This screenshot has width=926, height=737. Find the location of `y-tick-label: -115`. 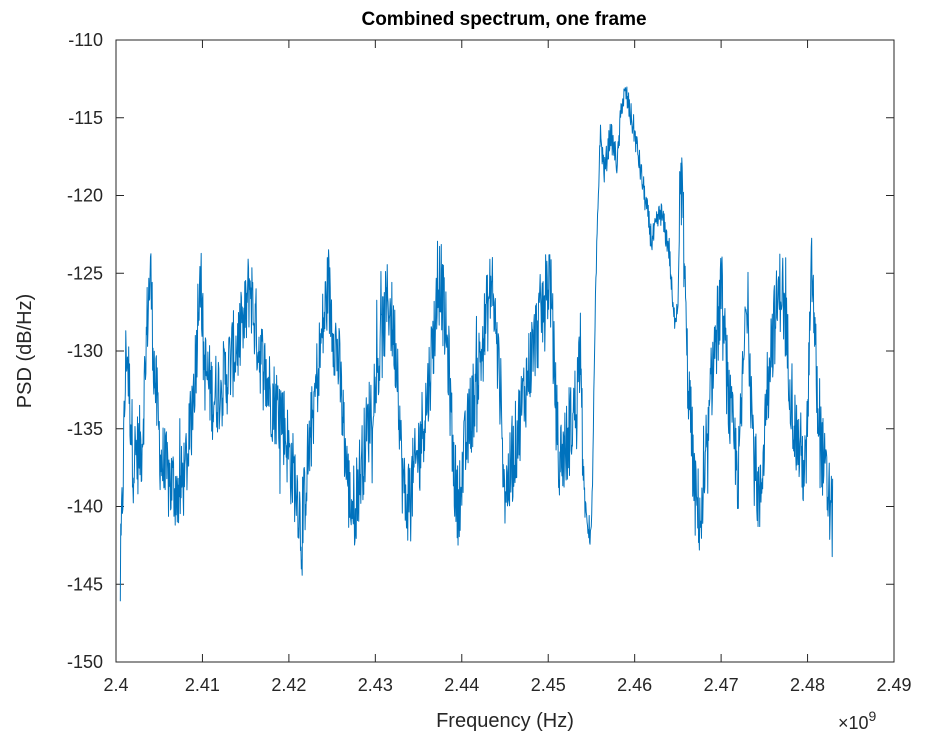

y-tick-label: -115 is located at coordinates (85, 118).